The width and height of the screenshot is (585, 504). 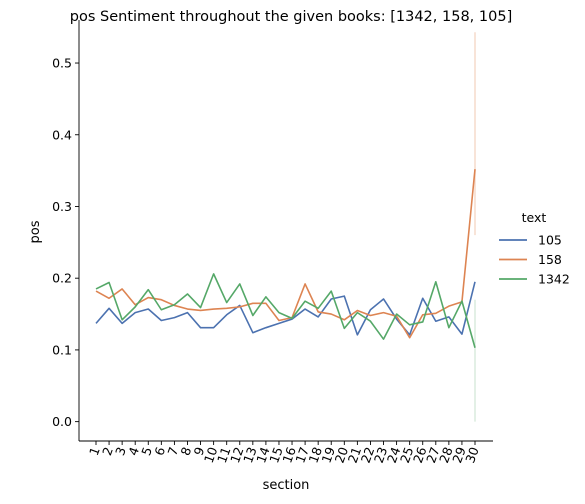 I want to click on x-tick-label: 19, so click(x=329, y=455).